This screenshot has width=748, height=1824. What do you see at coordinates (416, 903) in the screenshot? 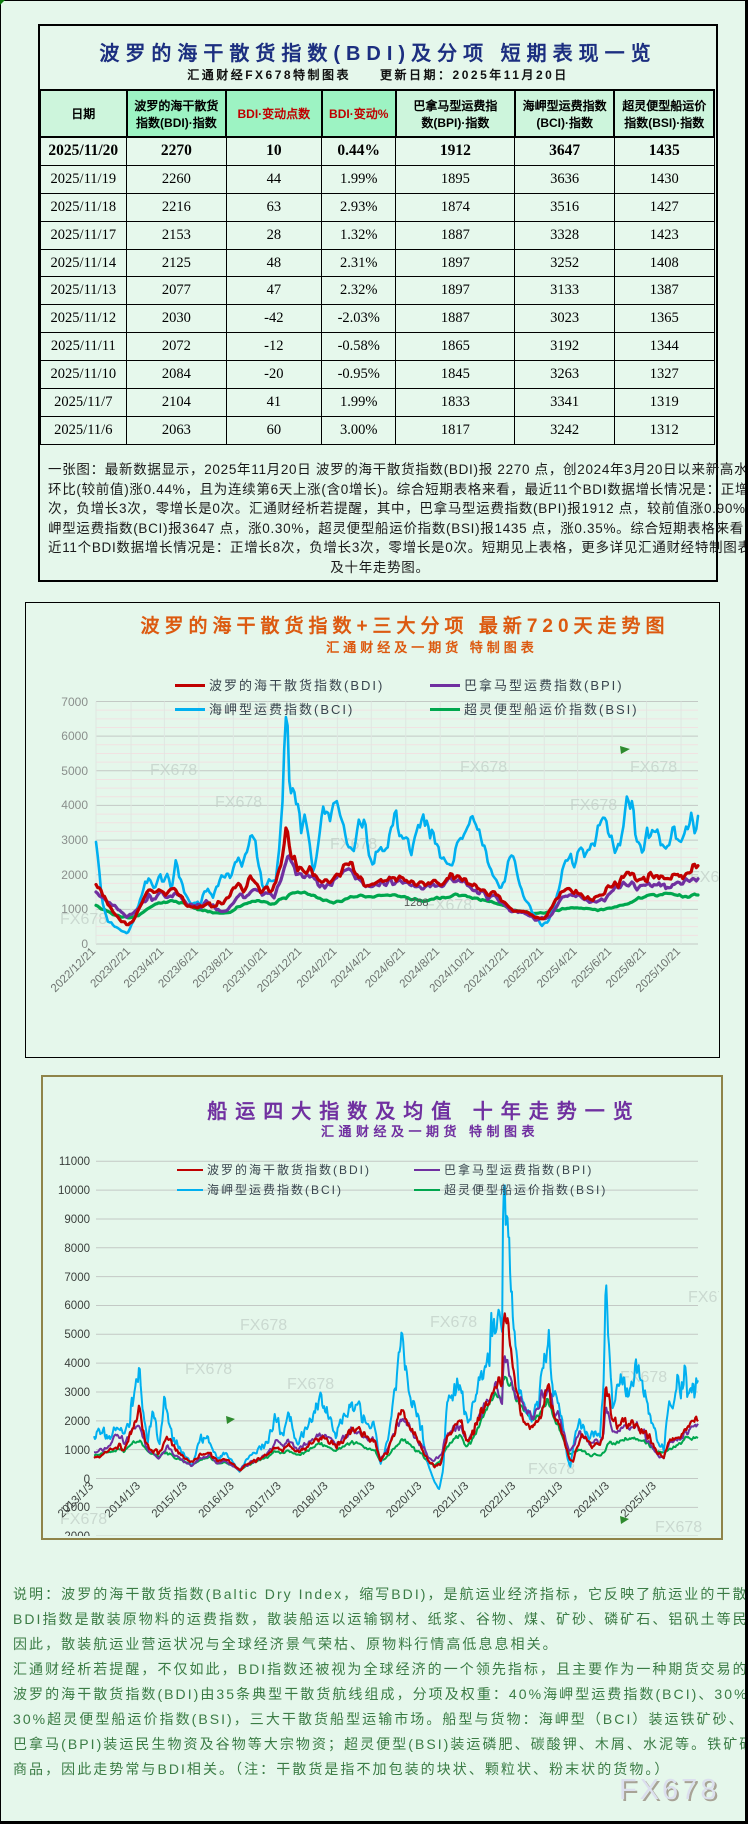
I see `svg-text: 1288` at bounding box center [416, 903].